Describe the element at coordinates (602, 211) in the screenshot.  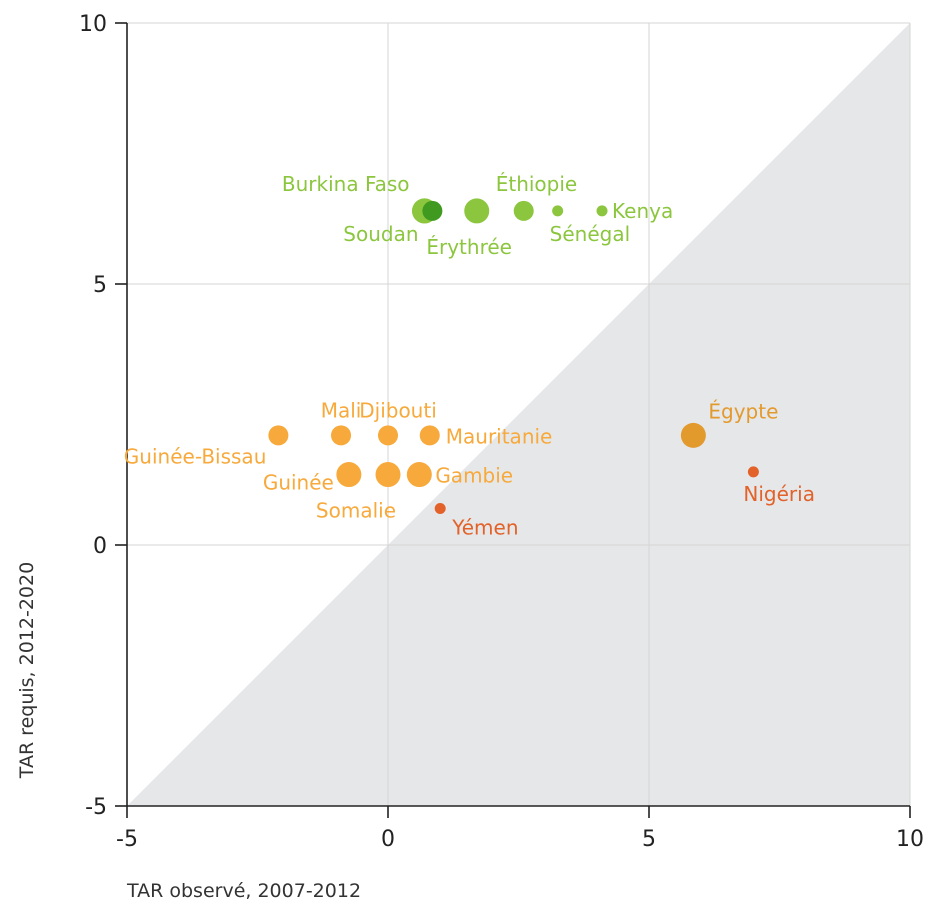
I see `data-point-kenya` at that location.